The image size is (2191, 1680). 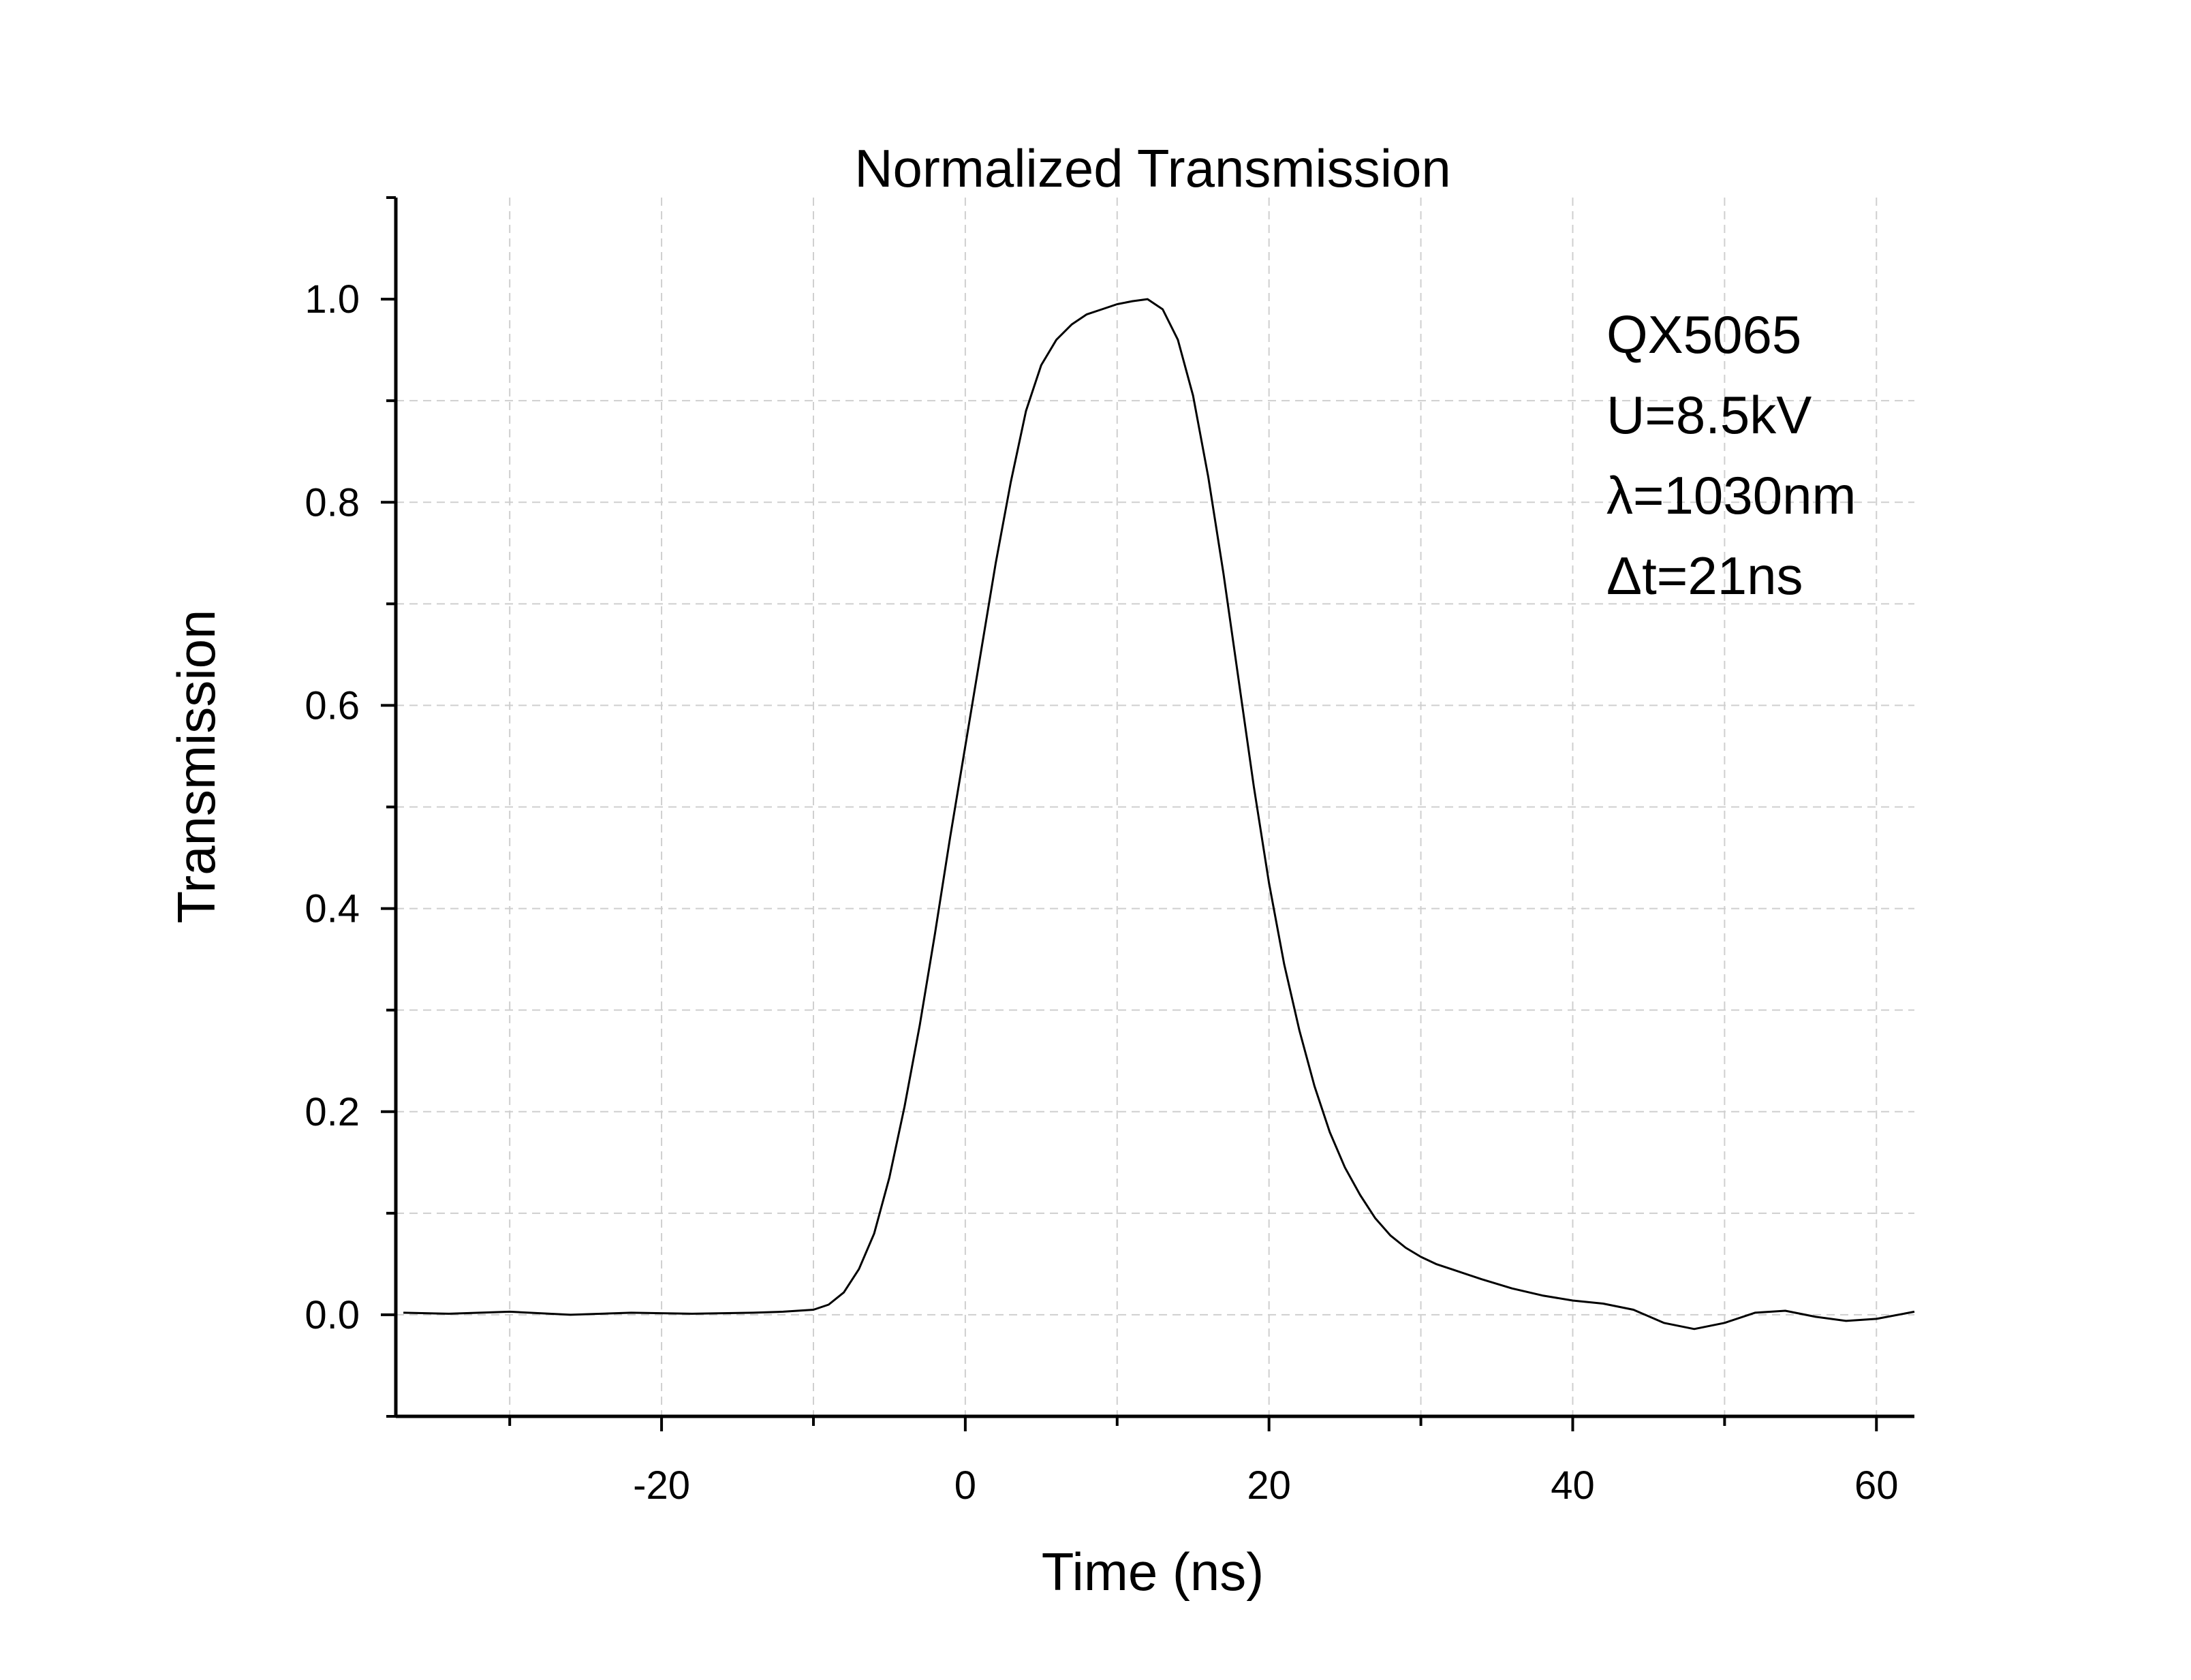 What do you see at coordinates (965, 1485) in the screenshot?
I see `x-tick-label: 0` at bounding box center [965, 1485].